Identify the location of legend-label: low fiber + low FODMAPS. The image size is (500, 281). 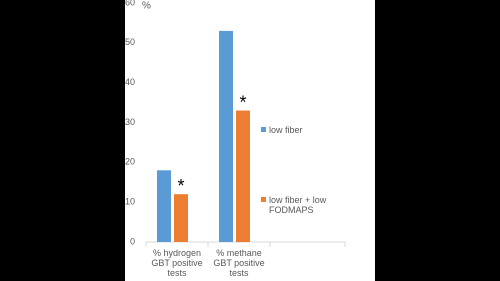
(298, 205).